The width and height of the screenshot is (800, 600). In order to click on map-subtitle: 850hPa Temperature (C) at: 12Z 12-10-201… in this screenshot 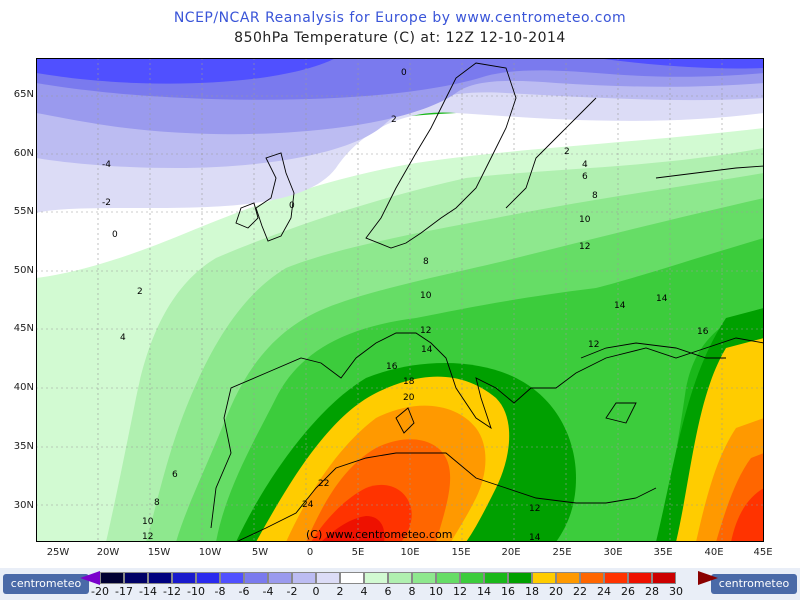, I will do `click(400, 38)`.